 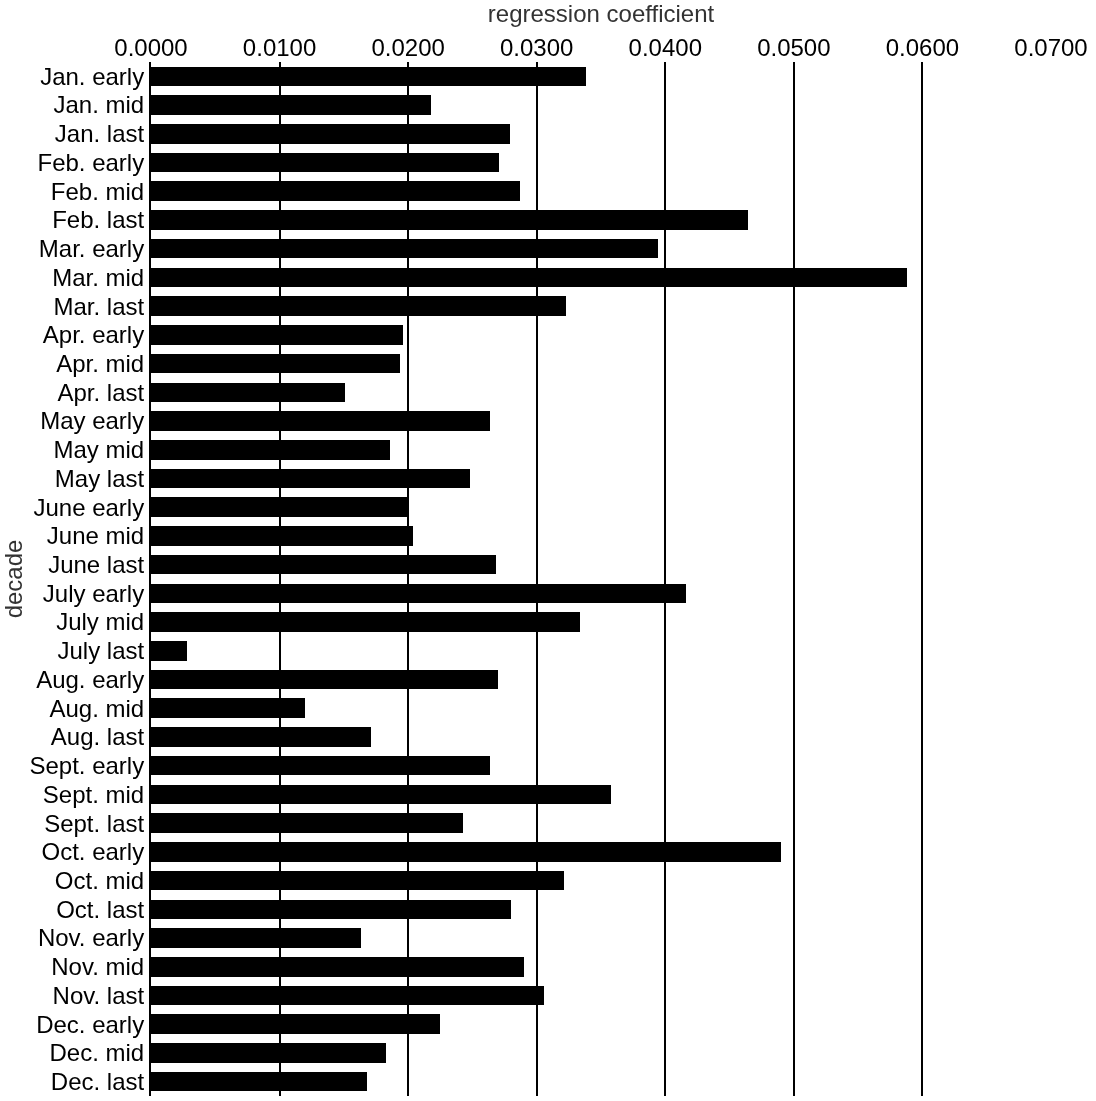 What do you see at coordinates (91, 162) in the screenshot?
I see `y-tick-label: Feb. early` at bounding box center [91, 162].